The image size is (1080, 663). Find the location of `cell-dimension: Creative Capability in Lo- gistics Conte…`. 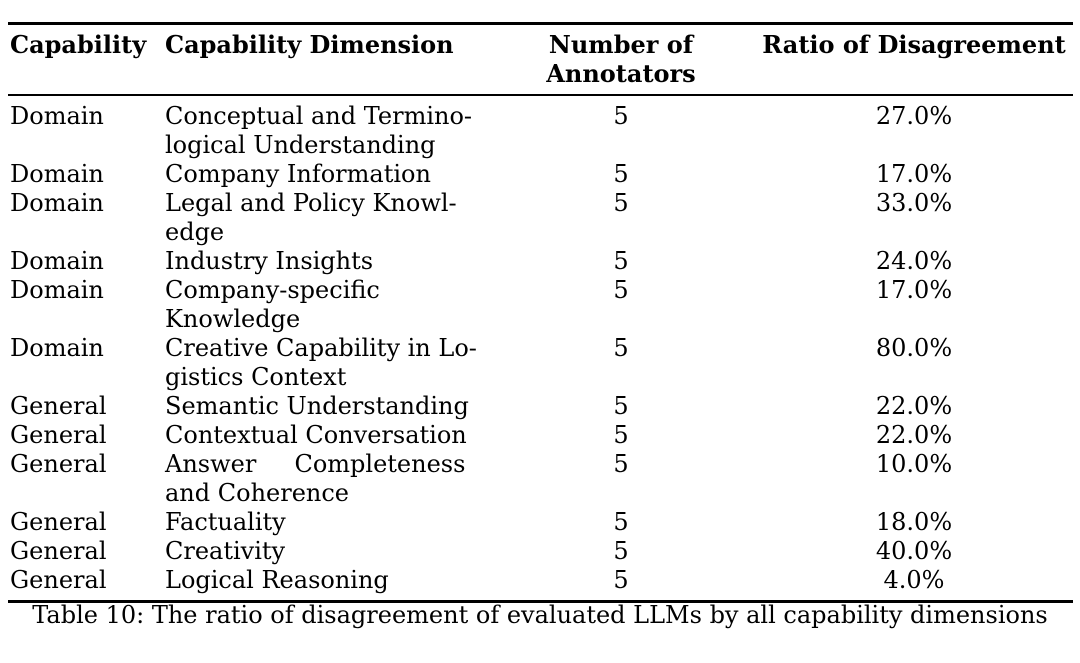

cell-dimension: Creative Capability in Lo- gistics Conte… is located at coordinates (321, 362).